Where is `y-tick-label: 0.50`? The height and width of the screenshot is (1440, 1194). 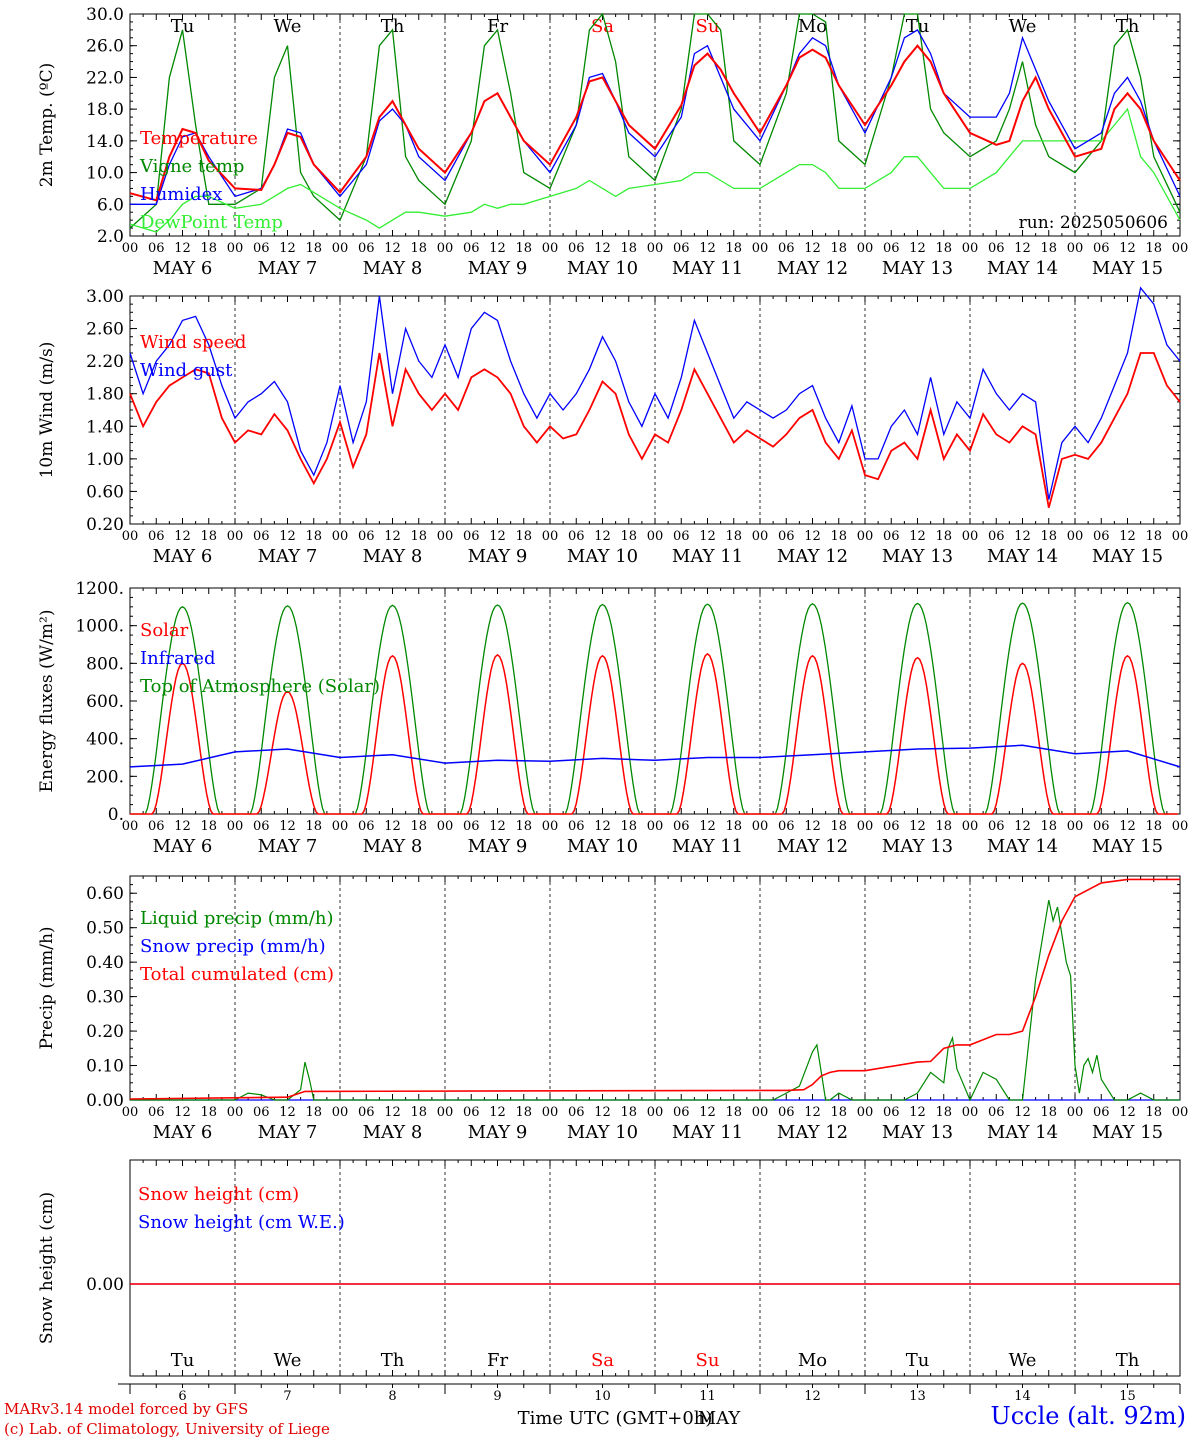 y-tick-label: 0.50 is located at coordinates (105, 929).